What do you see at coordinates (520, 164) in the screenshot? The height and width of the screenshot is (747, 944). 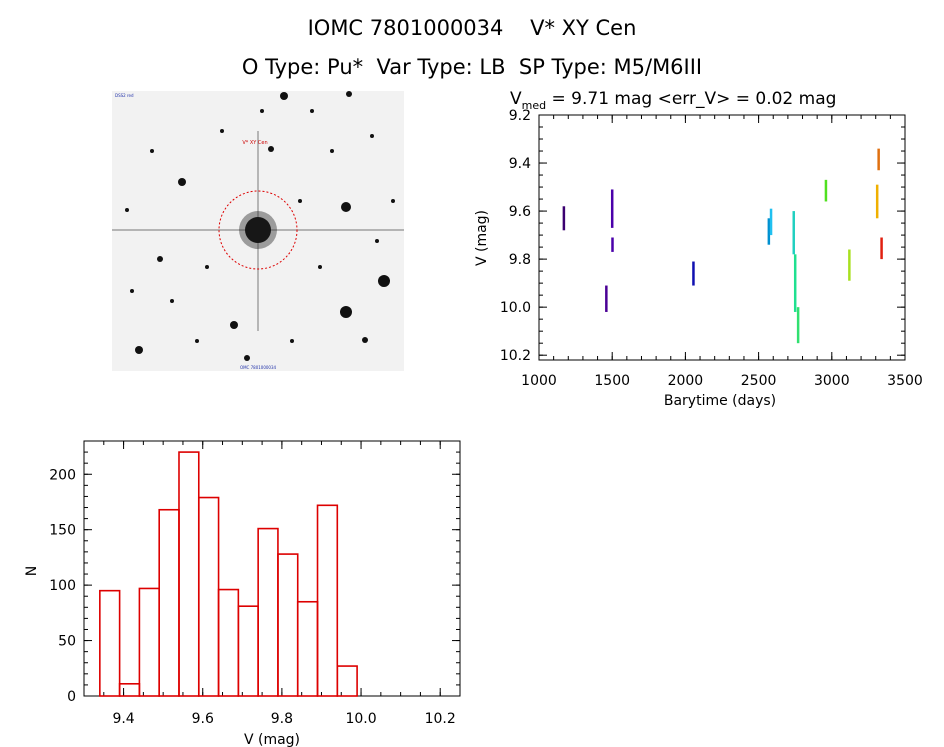 I see `y-tick-label: 9.4` at bounding box center [520, 164].